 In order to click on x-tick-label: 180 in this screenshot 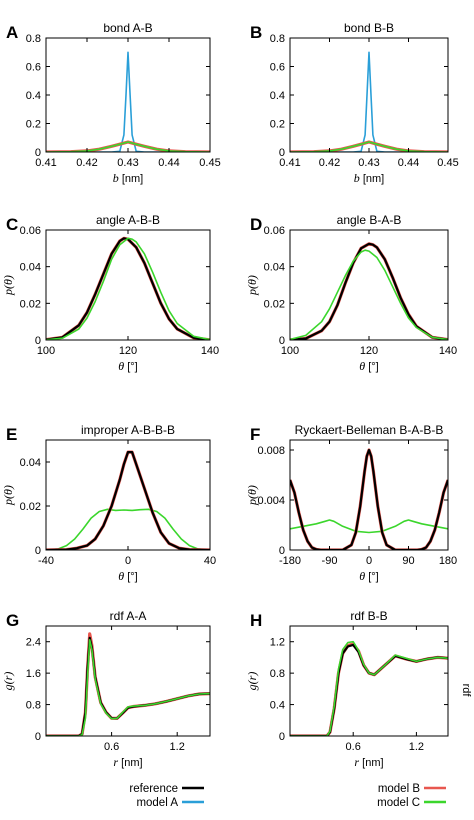, I will do `click(448, 561)`.